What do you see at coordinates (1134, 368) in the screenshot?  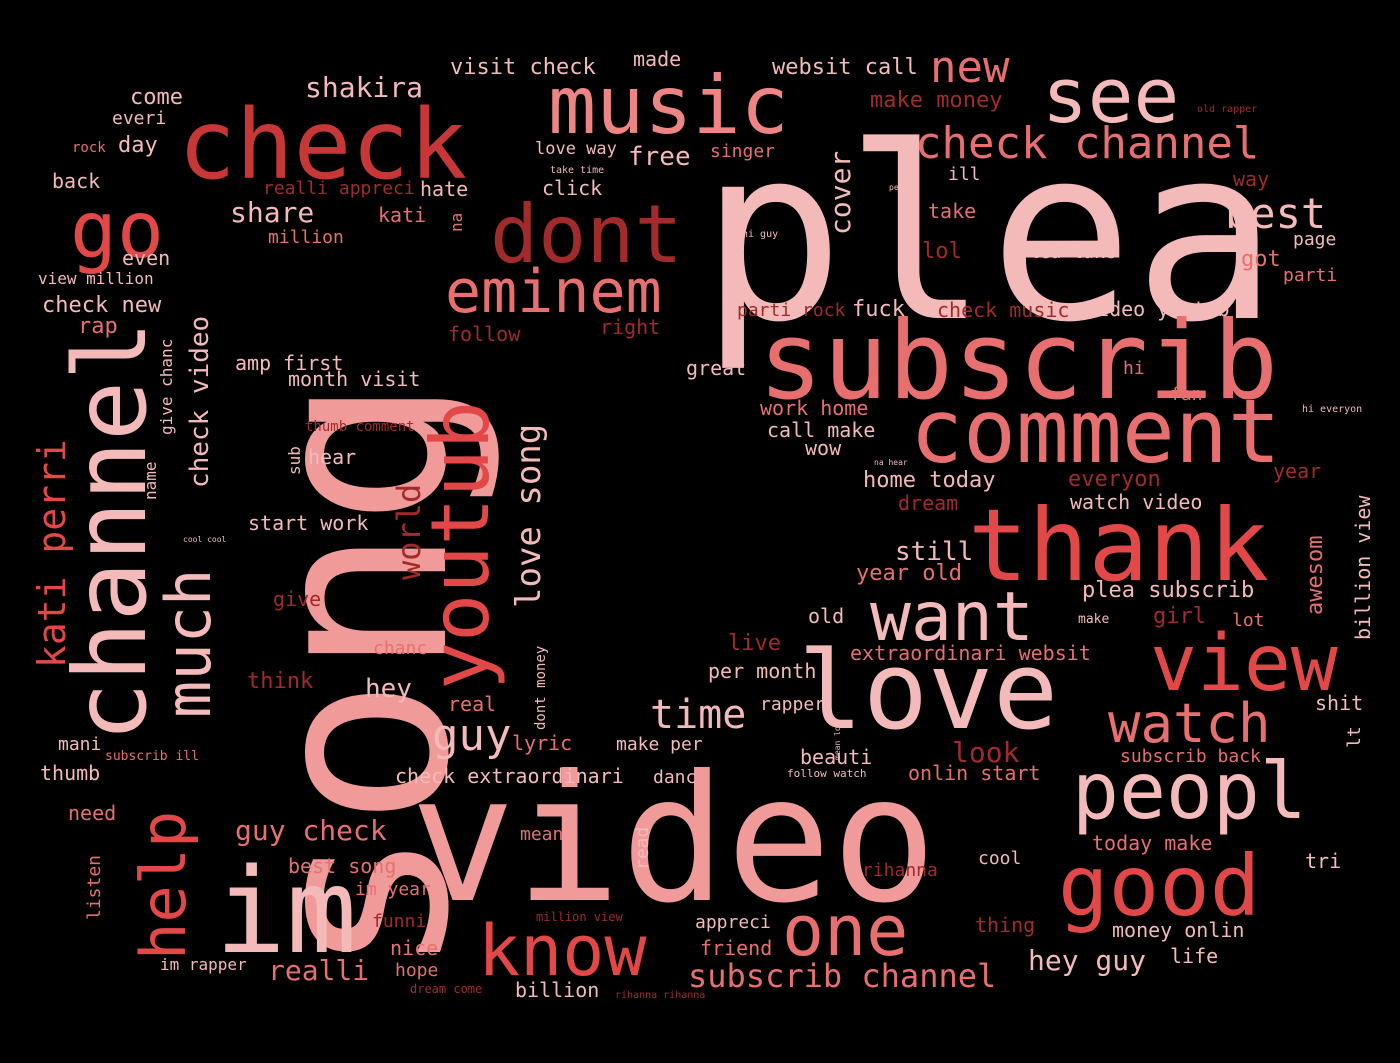 I see `cloud-word: hi` at bounding box center [1134, 368].